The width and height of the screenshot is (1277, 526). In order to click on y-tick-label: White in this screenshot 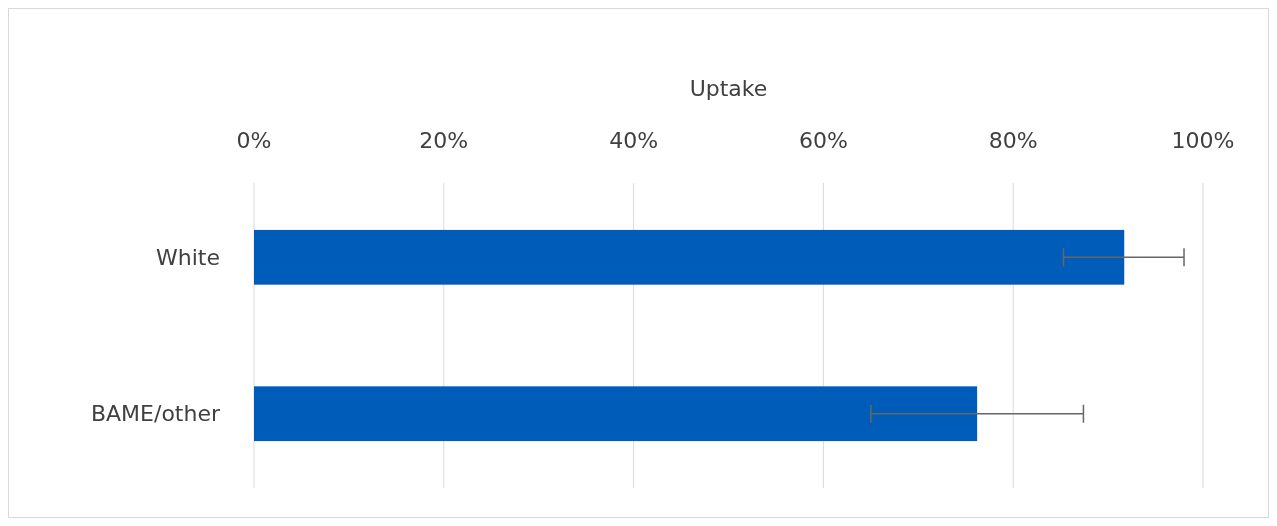, I will do `click(188, 257)`.